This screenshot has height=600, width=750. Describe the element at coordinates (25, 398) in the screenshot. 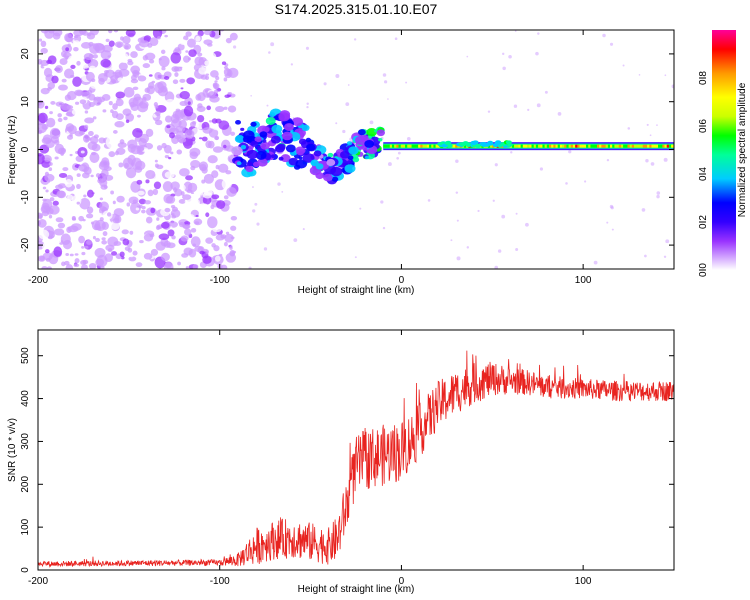

I see `y-tick-label: 400` at that location.